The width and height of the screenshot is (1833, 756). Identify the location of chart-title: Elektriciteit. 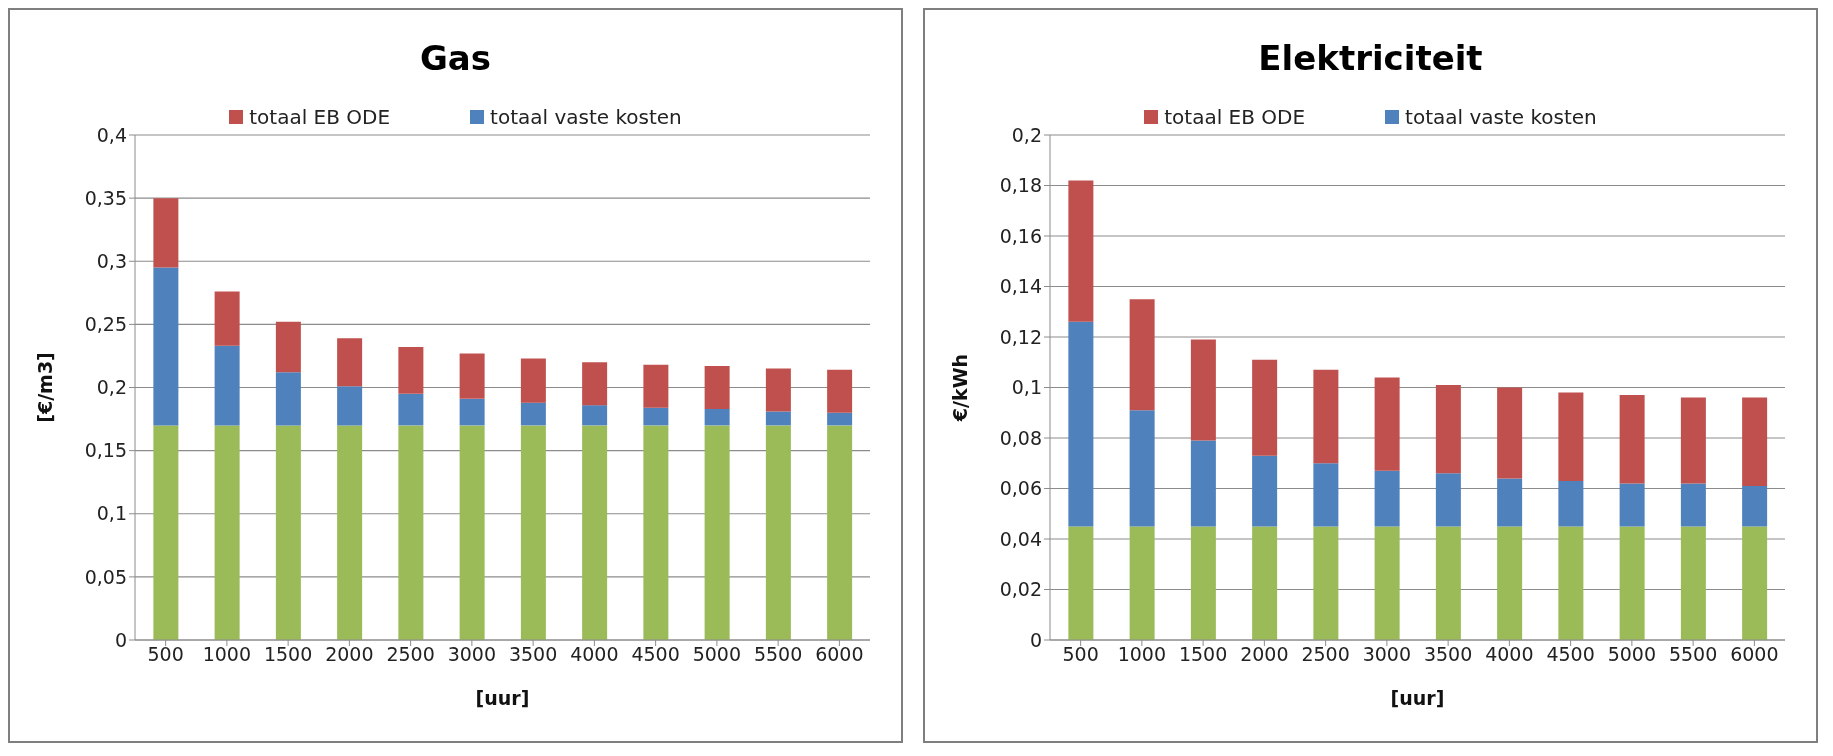
(1370, 58).